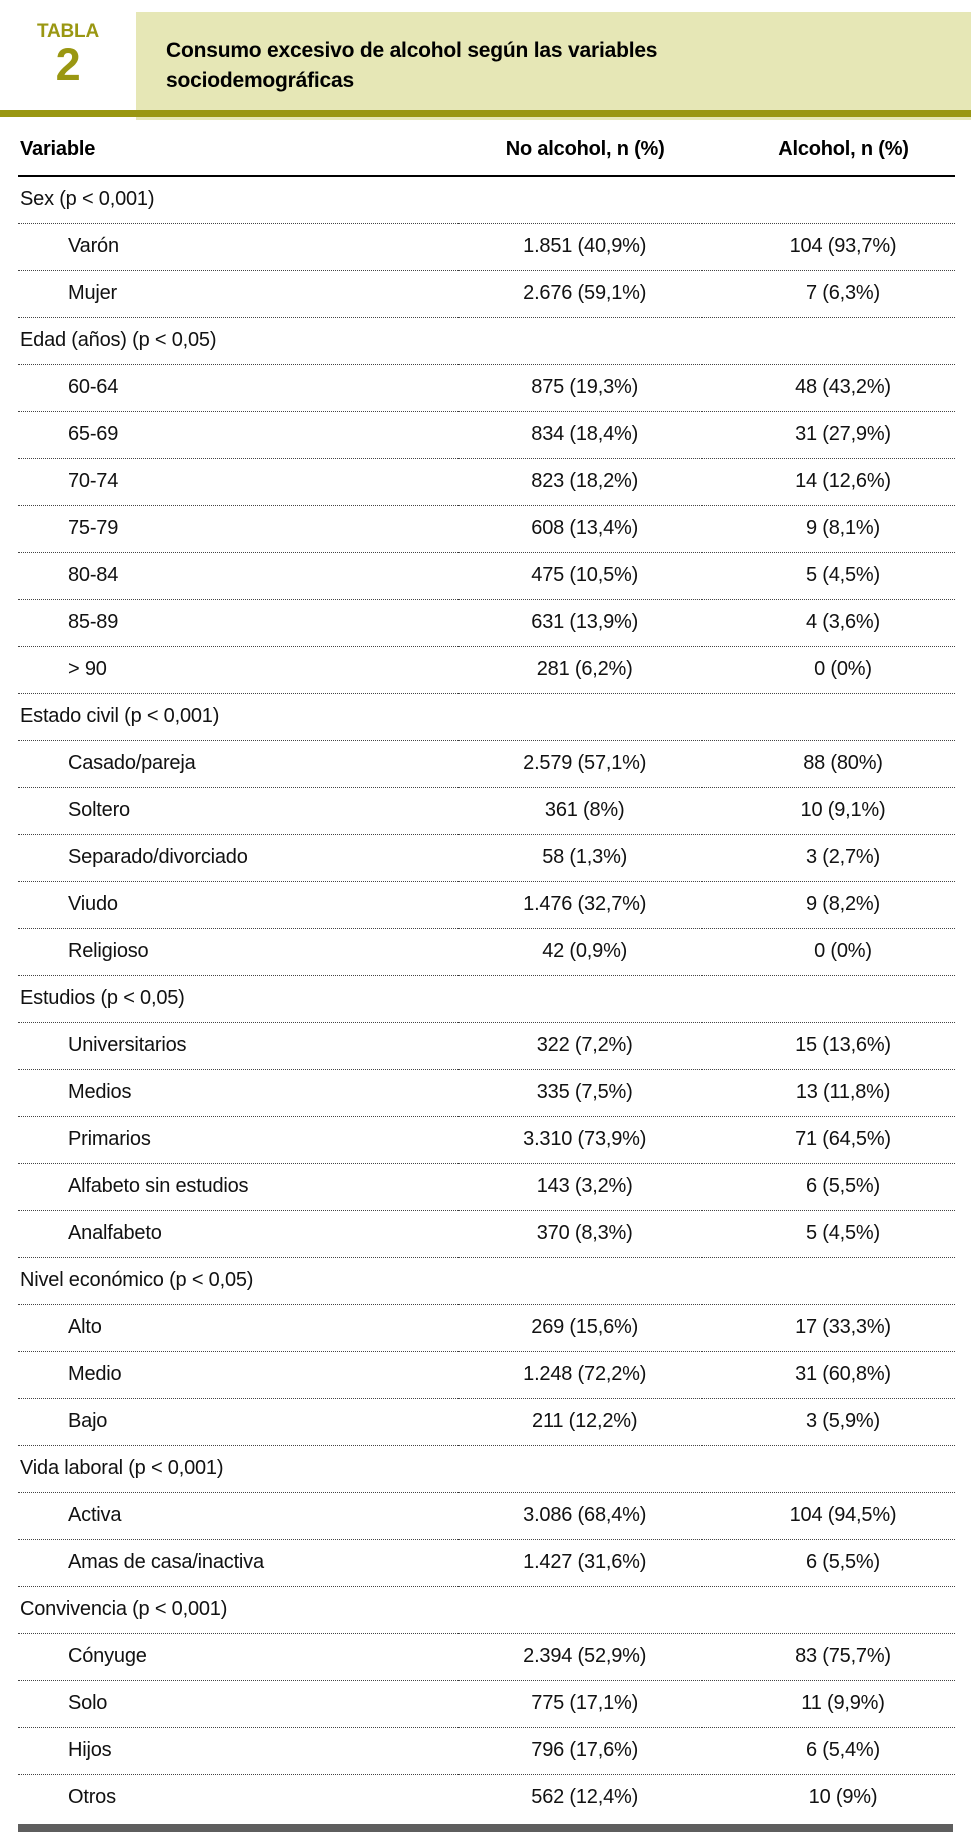  What do you see at coordinates (580, 151) in the screenshot?
I see `col-header-no-alcohol: No alcohol, n (%)` at bounding box center [580, 151].